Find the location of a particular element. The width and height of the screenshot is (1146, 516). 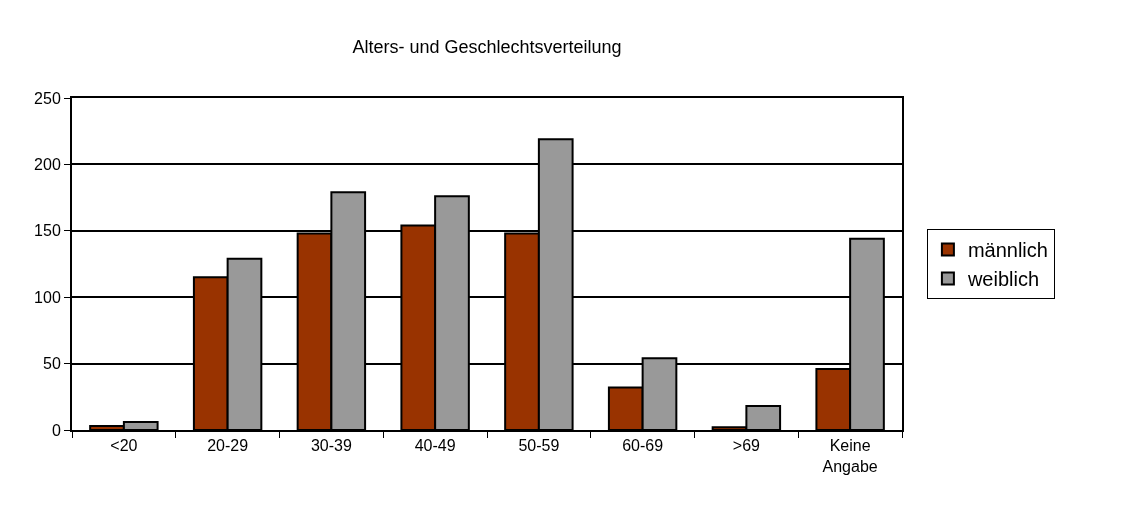

y-tick-label: 50 is located at coordinates (52, 364).